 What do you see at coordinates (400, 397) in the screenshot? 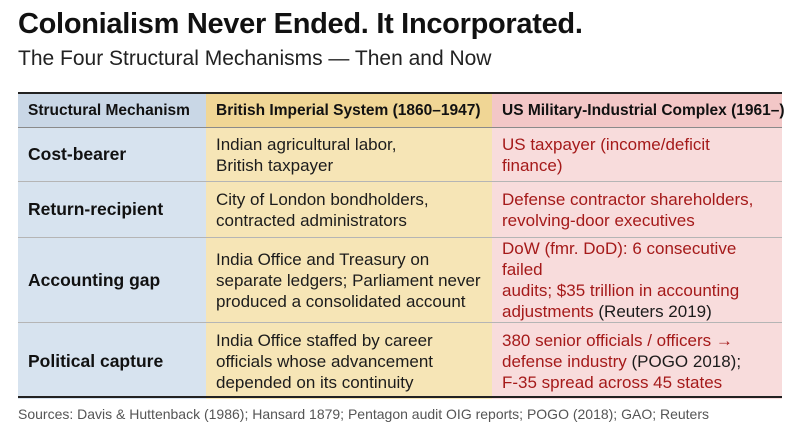
I see `bottom-rule` at bounding box center [400, 397].